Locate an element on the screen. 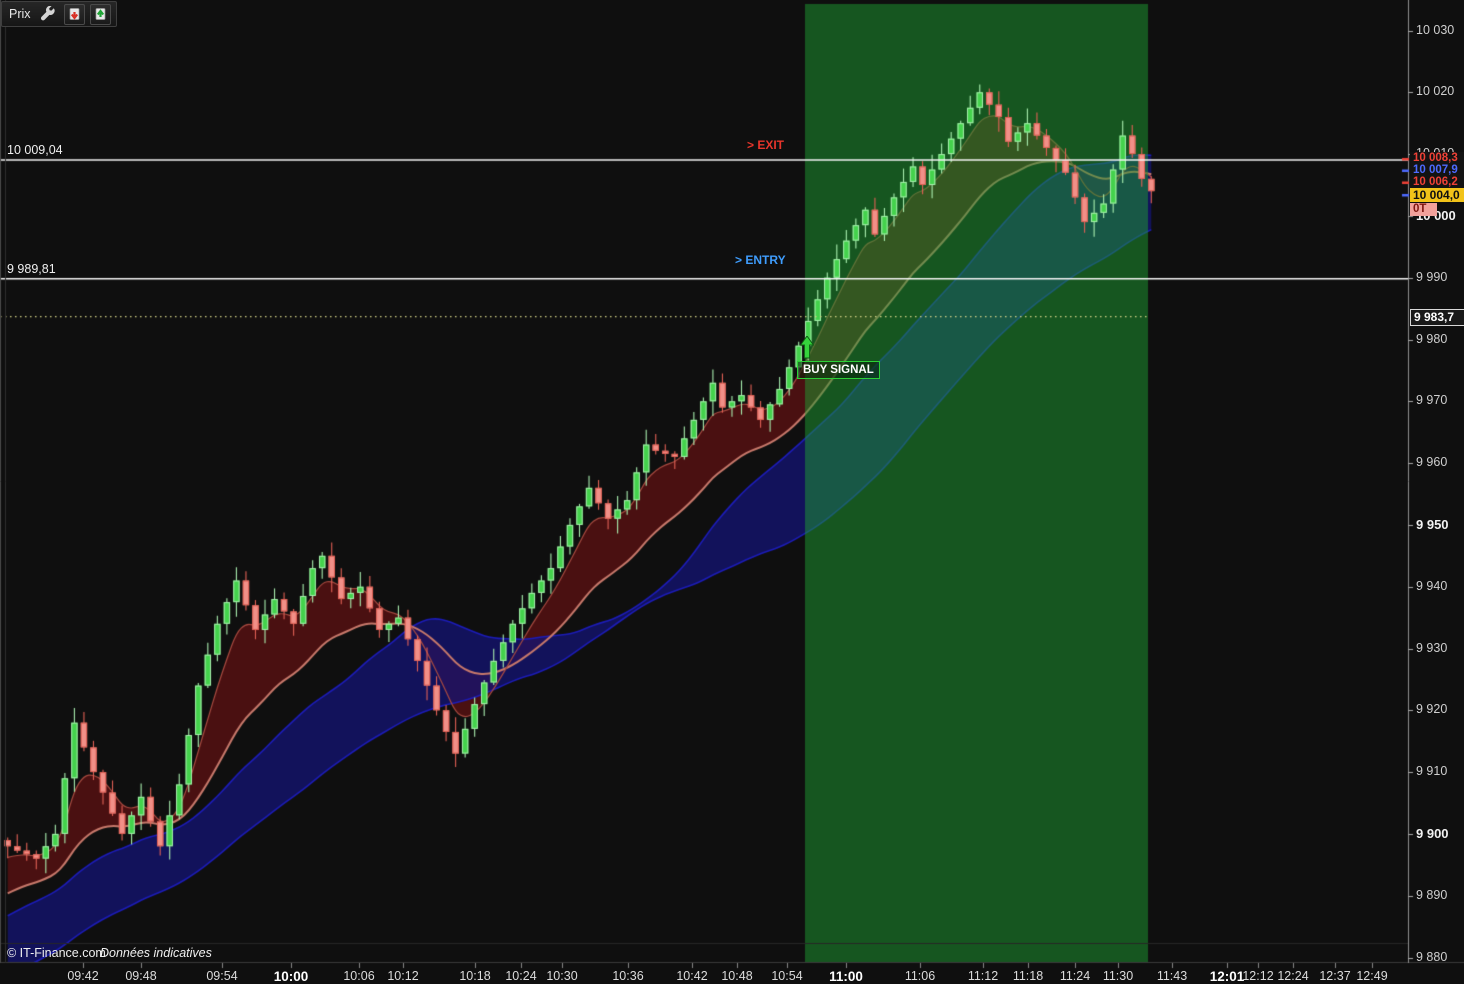 The height and width of the screenshot is (984, 1464). time-axis-label: 10:54 is located at coordinates (787, 976).